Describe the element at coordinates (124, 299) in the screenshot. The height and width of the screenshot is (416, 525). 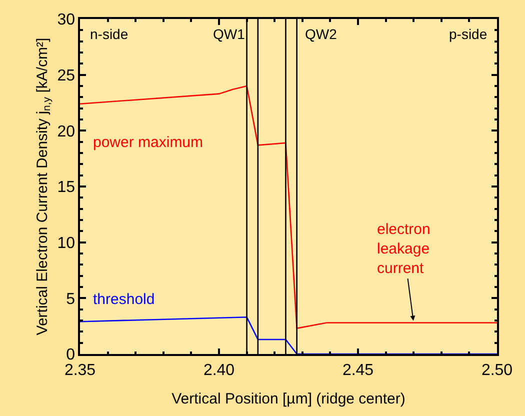
I see `series-label: threshold` at that location.